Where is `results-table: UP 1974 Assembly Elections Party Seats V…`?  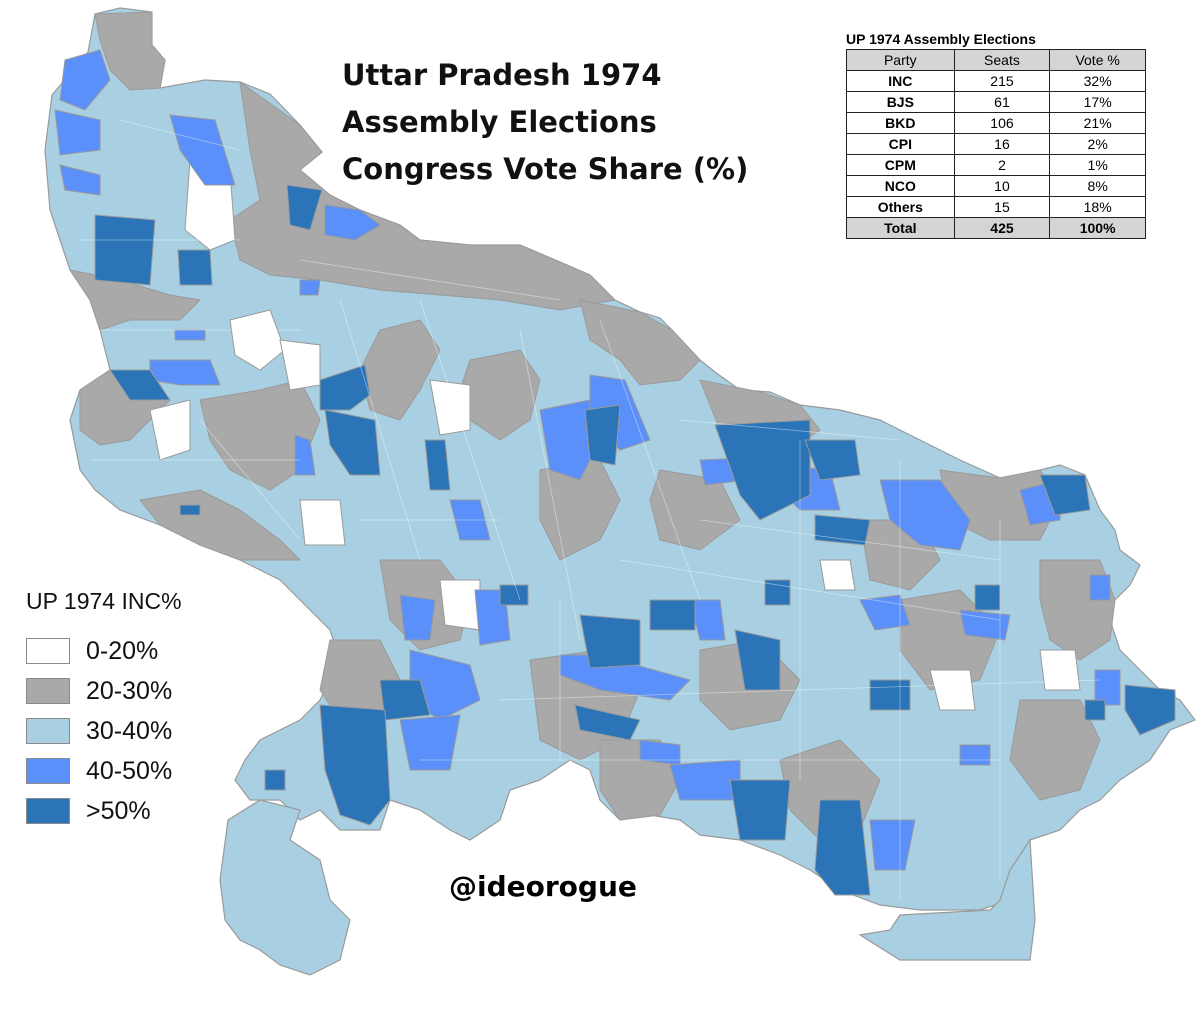
results-table: UP 1974 Assembly Elections Party Seats V… is located at coordinates (996, 135).